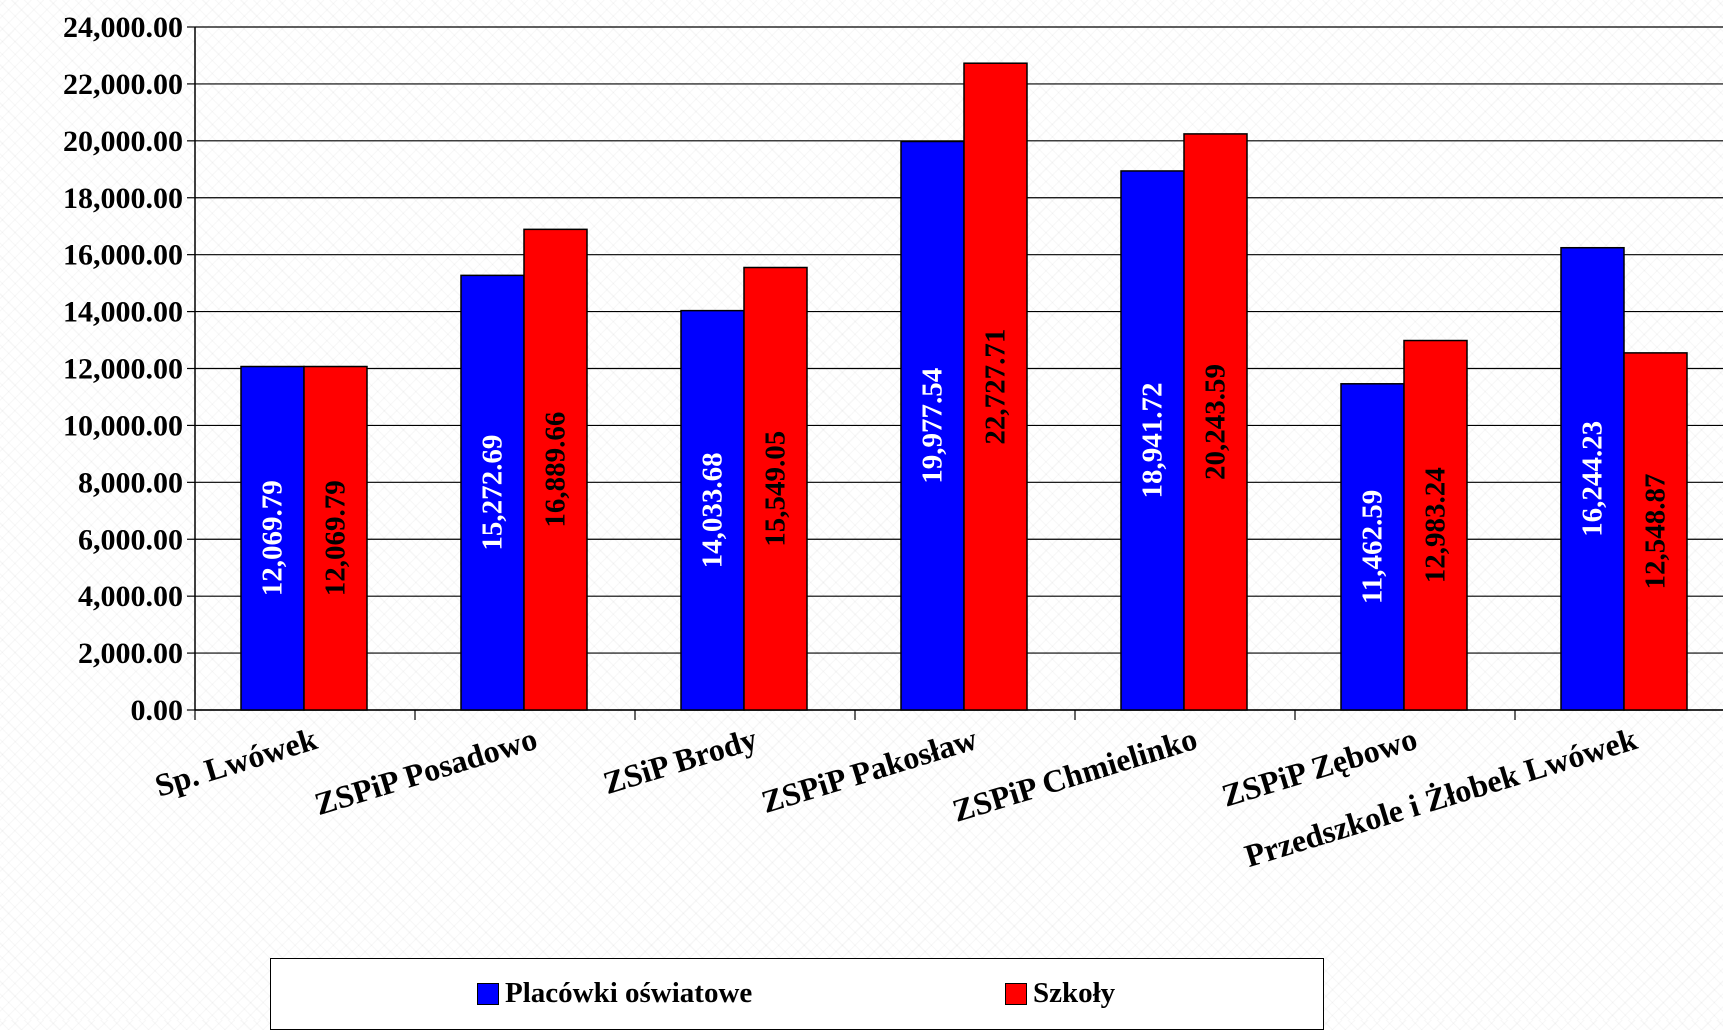 The width and height of the screenshot is (1723, 1030). What do you see at coordinates (236, 761) in the screenshot?
I see `x-tick-label: Sp. Lwówek` at bounding box center [236, 761].